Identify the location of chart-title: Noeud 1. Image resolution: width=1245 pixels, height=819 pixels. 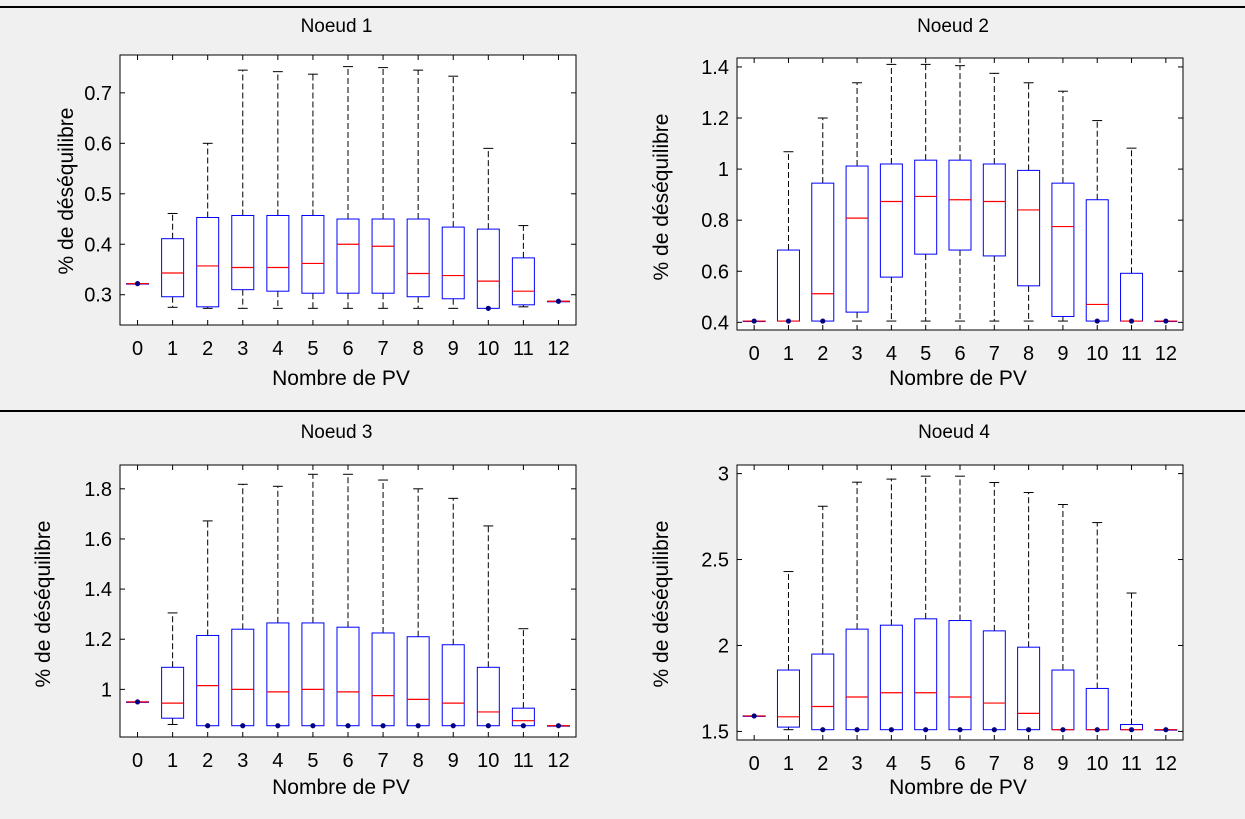
(337, 26).